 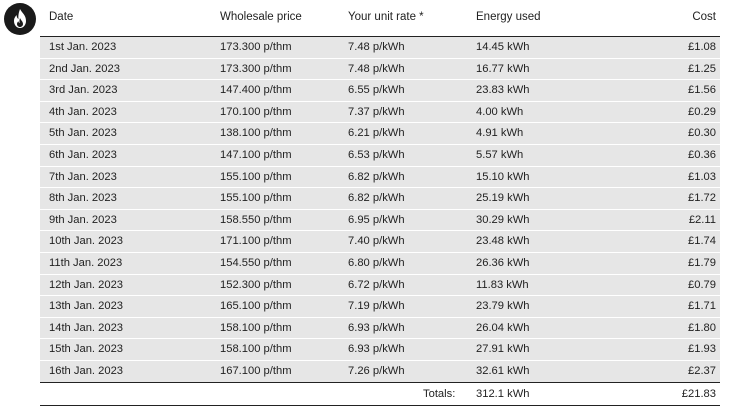 I want to click on cell-cost: £1.08, so click(x=702, y=47).